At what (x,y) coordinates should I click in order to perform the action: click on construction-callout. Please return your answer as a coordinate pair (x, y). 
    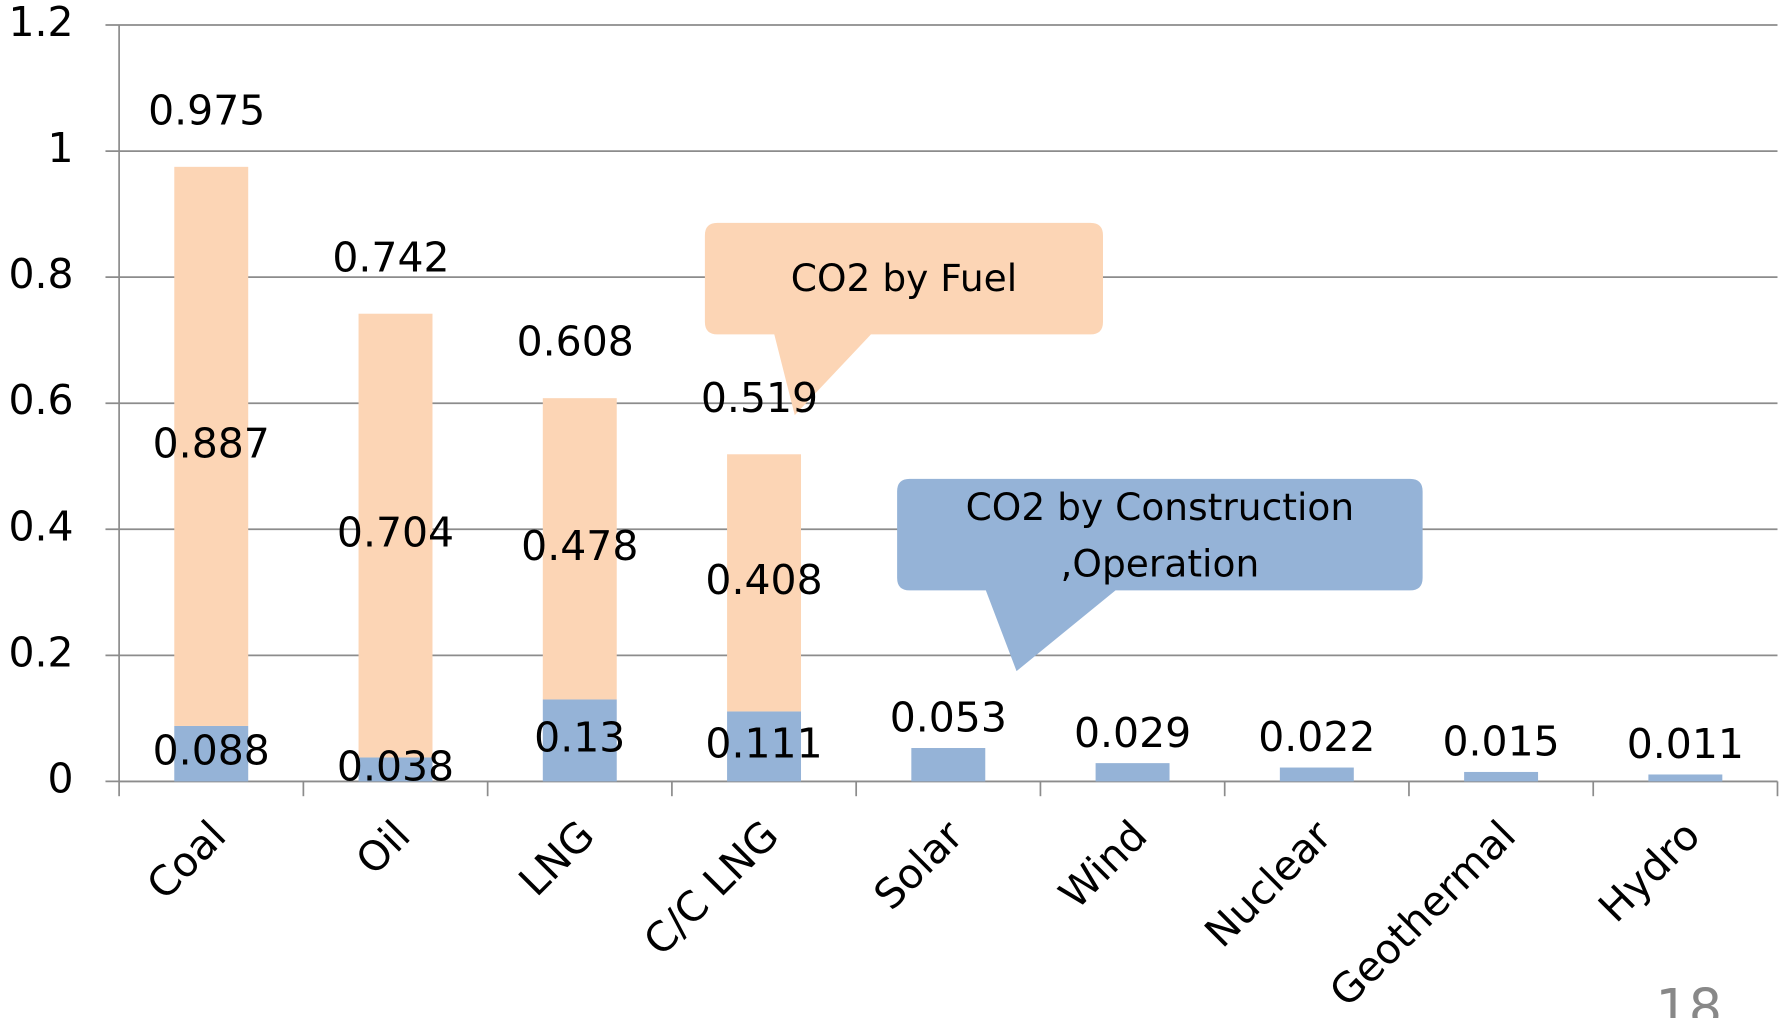
    Looking at the image, I should click on (1160, 575).